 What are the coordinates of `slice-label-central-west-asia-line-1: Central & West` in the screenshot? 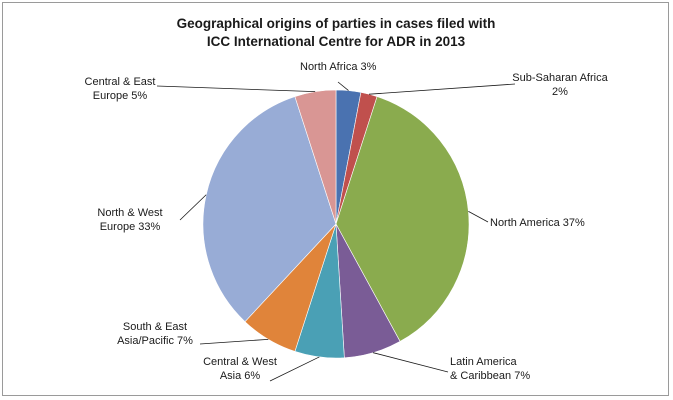 It's located at (240, 362).